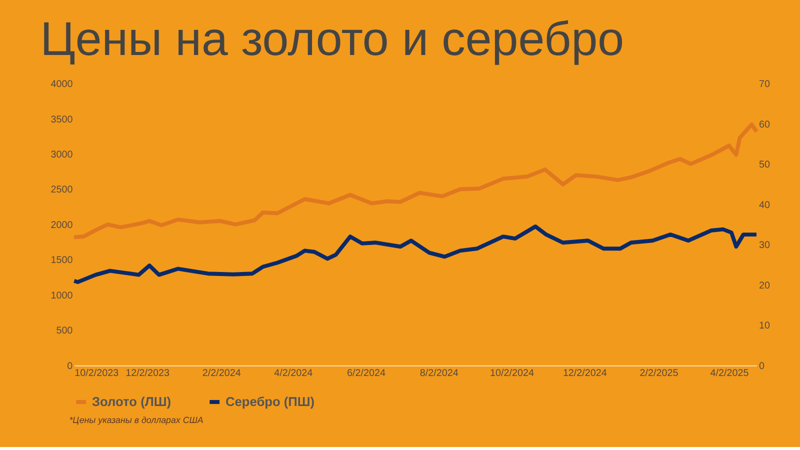 The height and width of the screenshot is (450, 800). Describe the element at coordinates (62, 154) in the screenshot. I see `y-tick-label: 3000` at that location.